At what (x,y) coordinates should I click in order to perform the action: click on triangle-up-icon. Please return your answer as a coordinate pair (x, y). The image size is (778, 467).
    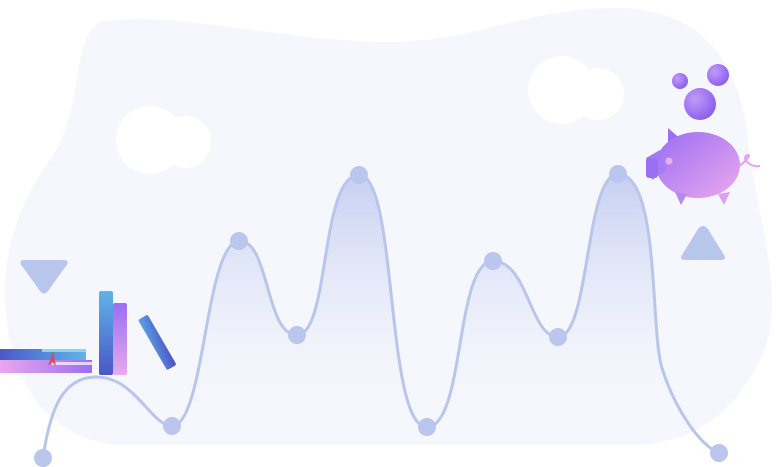
    Looking at the image, I should click on (703, 243).